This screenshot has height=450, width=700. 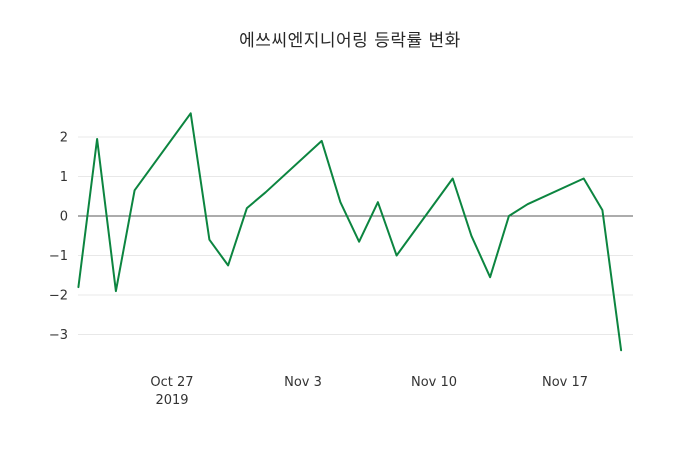 I want to click on x-axis-tick-label: Oct 27, so click(x=171, y=382).